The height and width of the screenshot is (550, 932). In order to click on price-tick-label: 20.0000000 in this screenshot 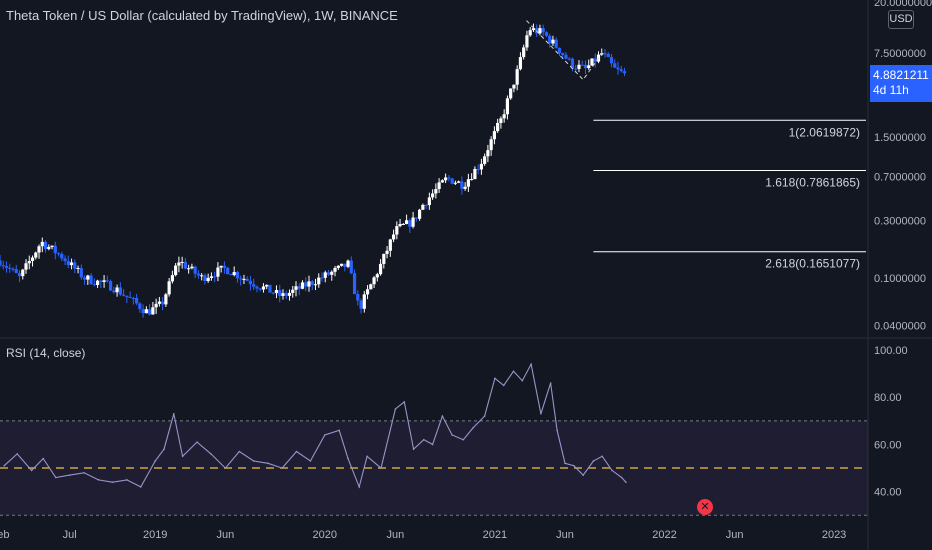, I will do `click(903, 4)`.